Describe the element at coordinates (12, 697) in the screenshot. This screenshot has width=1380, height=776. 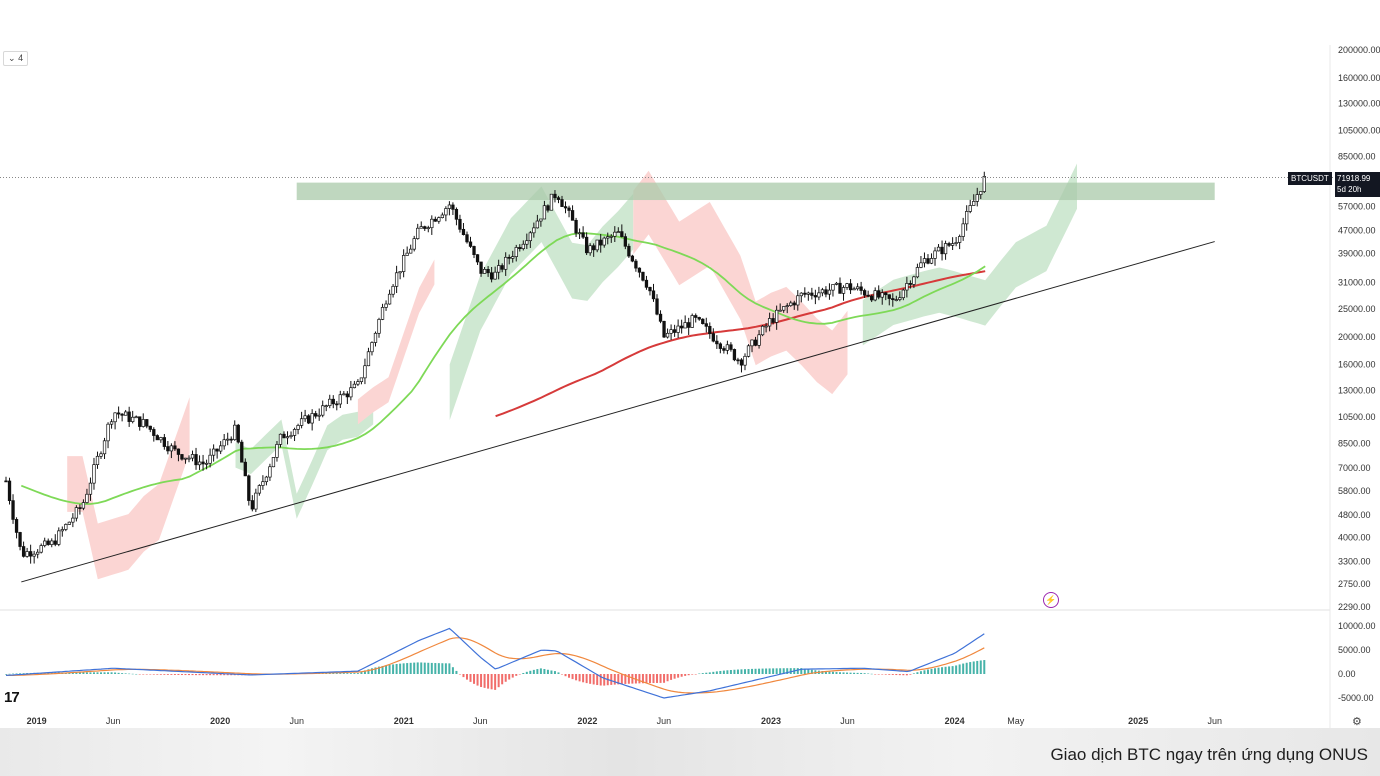
I see `tradingview-logo-icon: 17` at that location.